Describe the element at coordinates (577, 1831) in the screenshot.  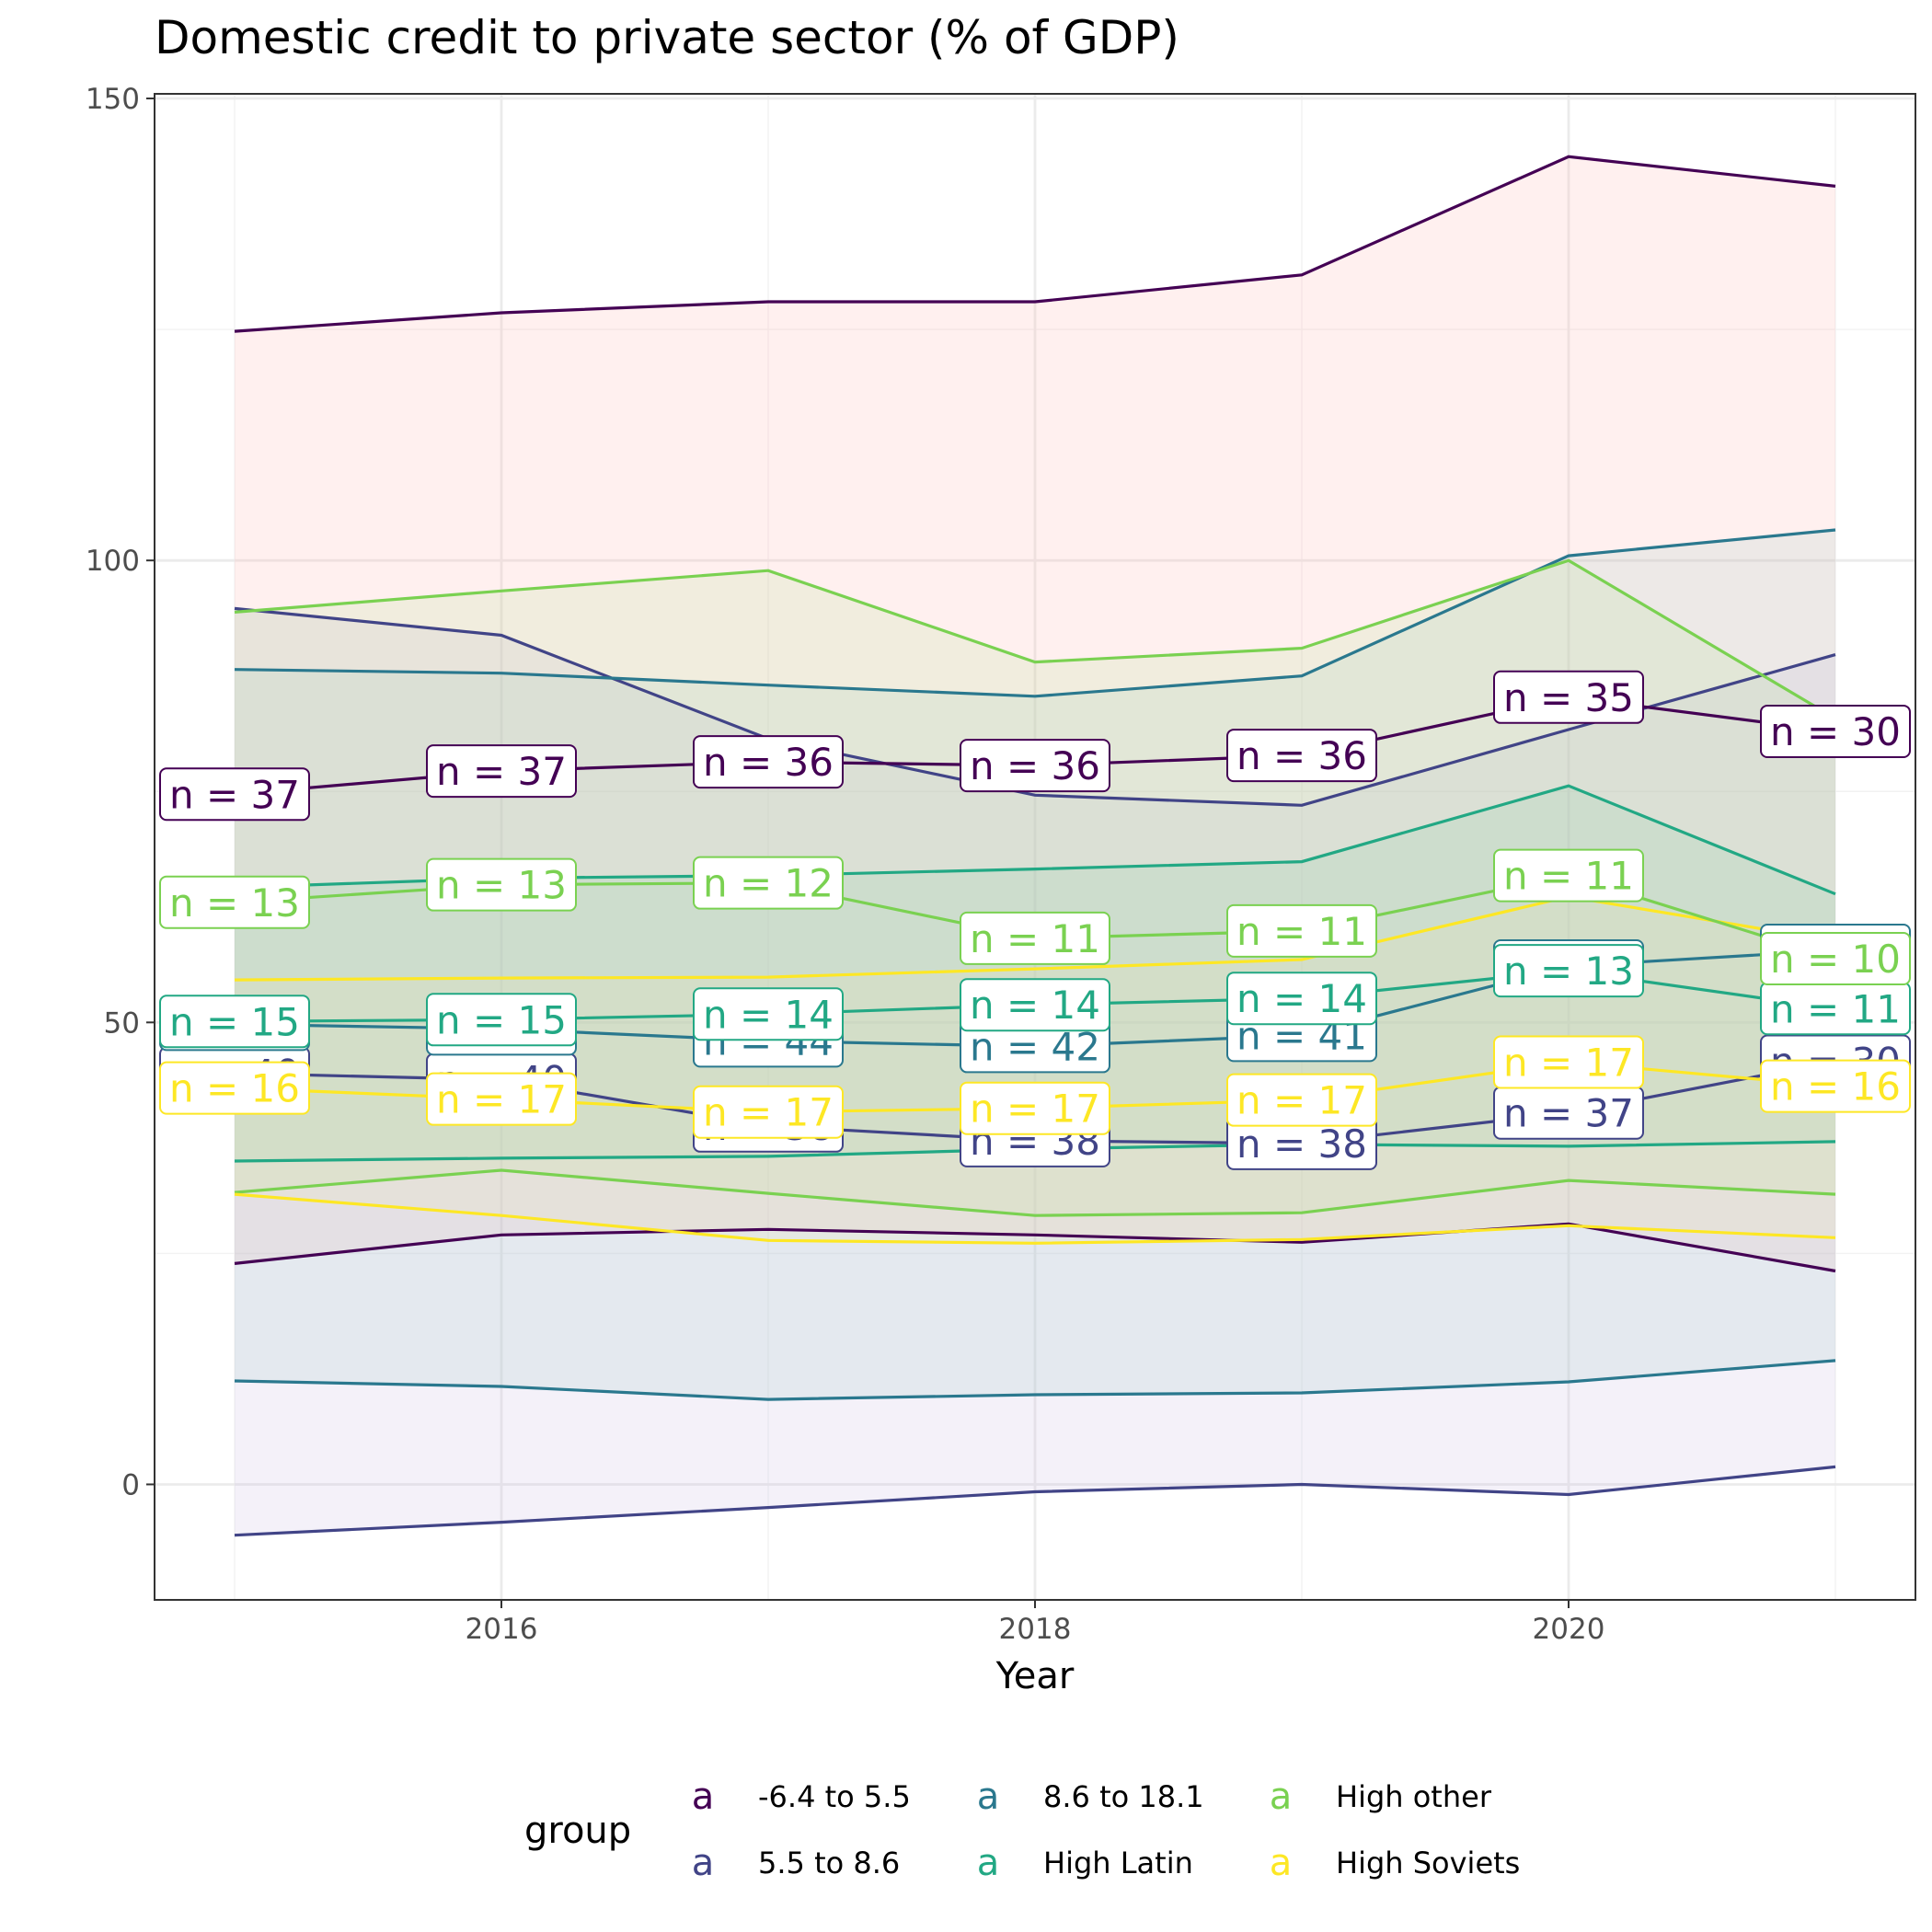
I see `legend-title: group` at that location.